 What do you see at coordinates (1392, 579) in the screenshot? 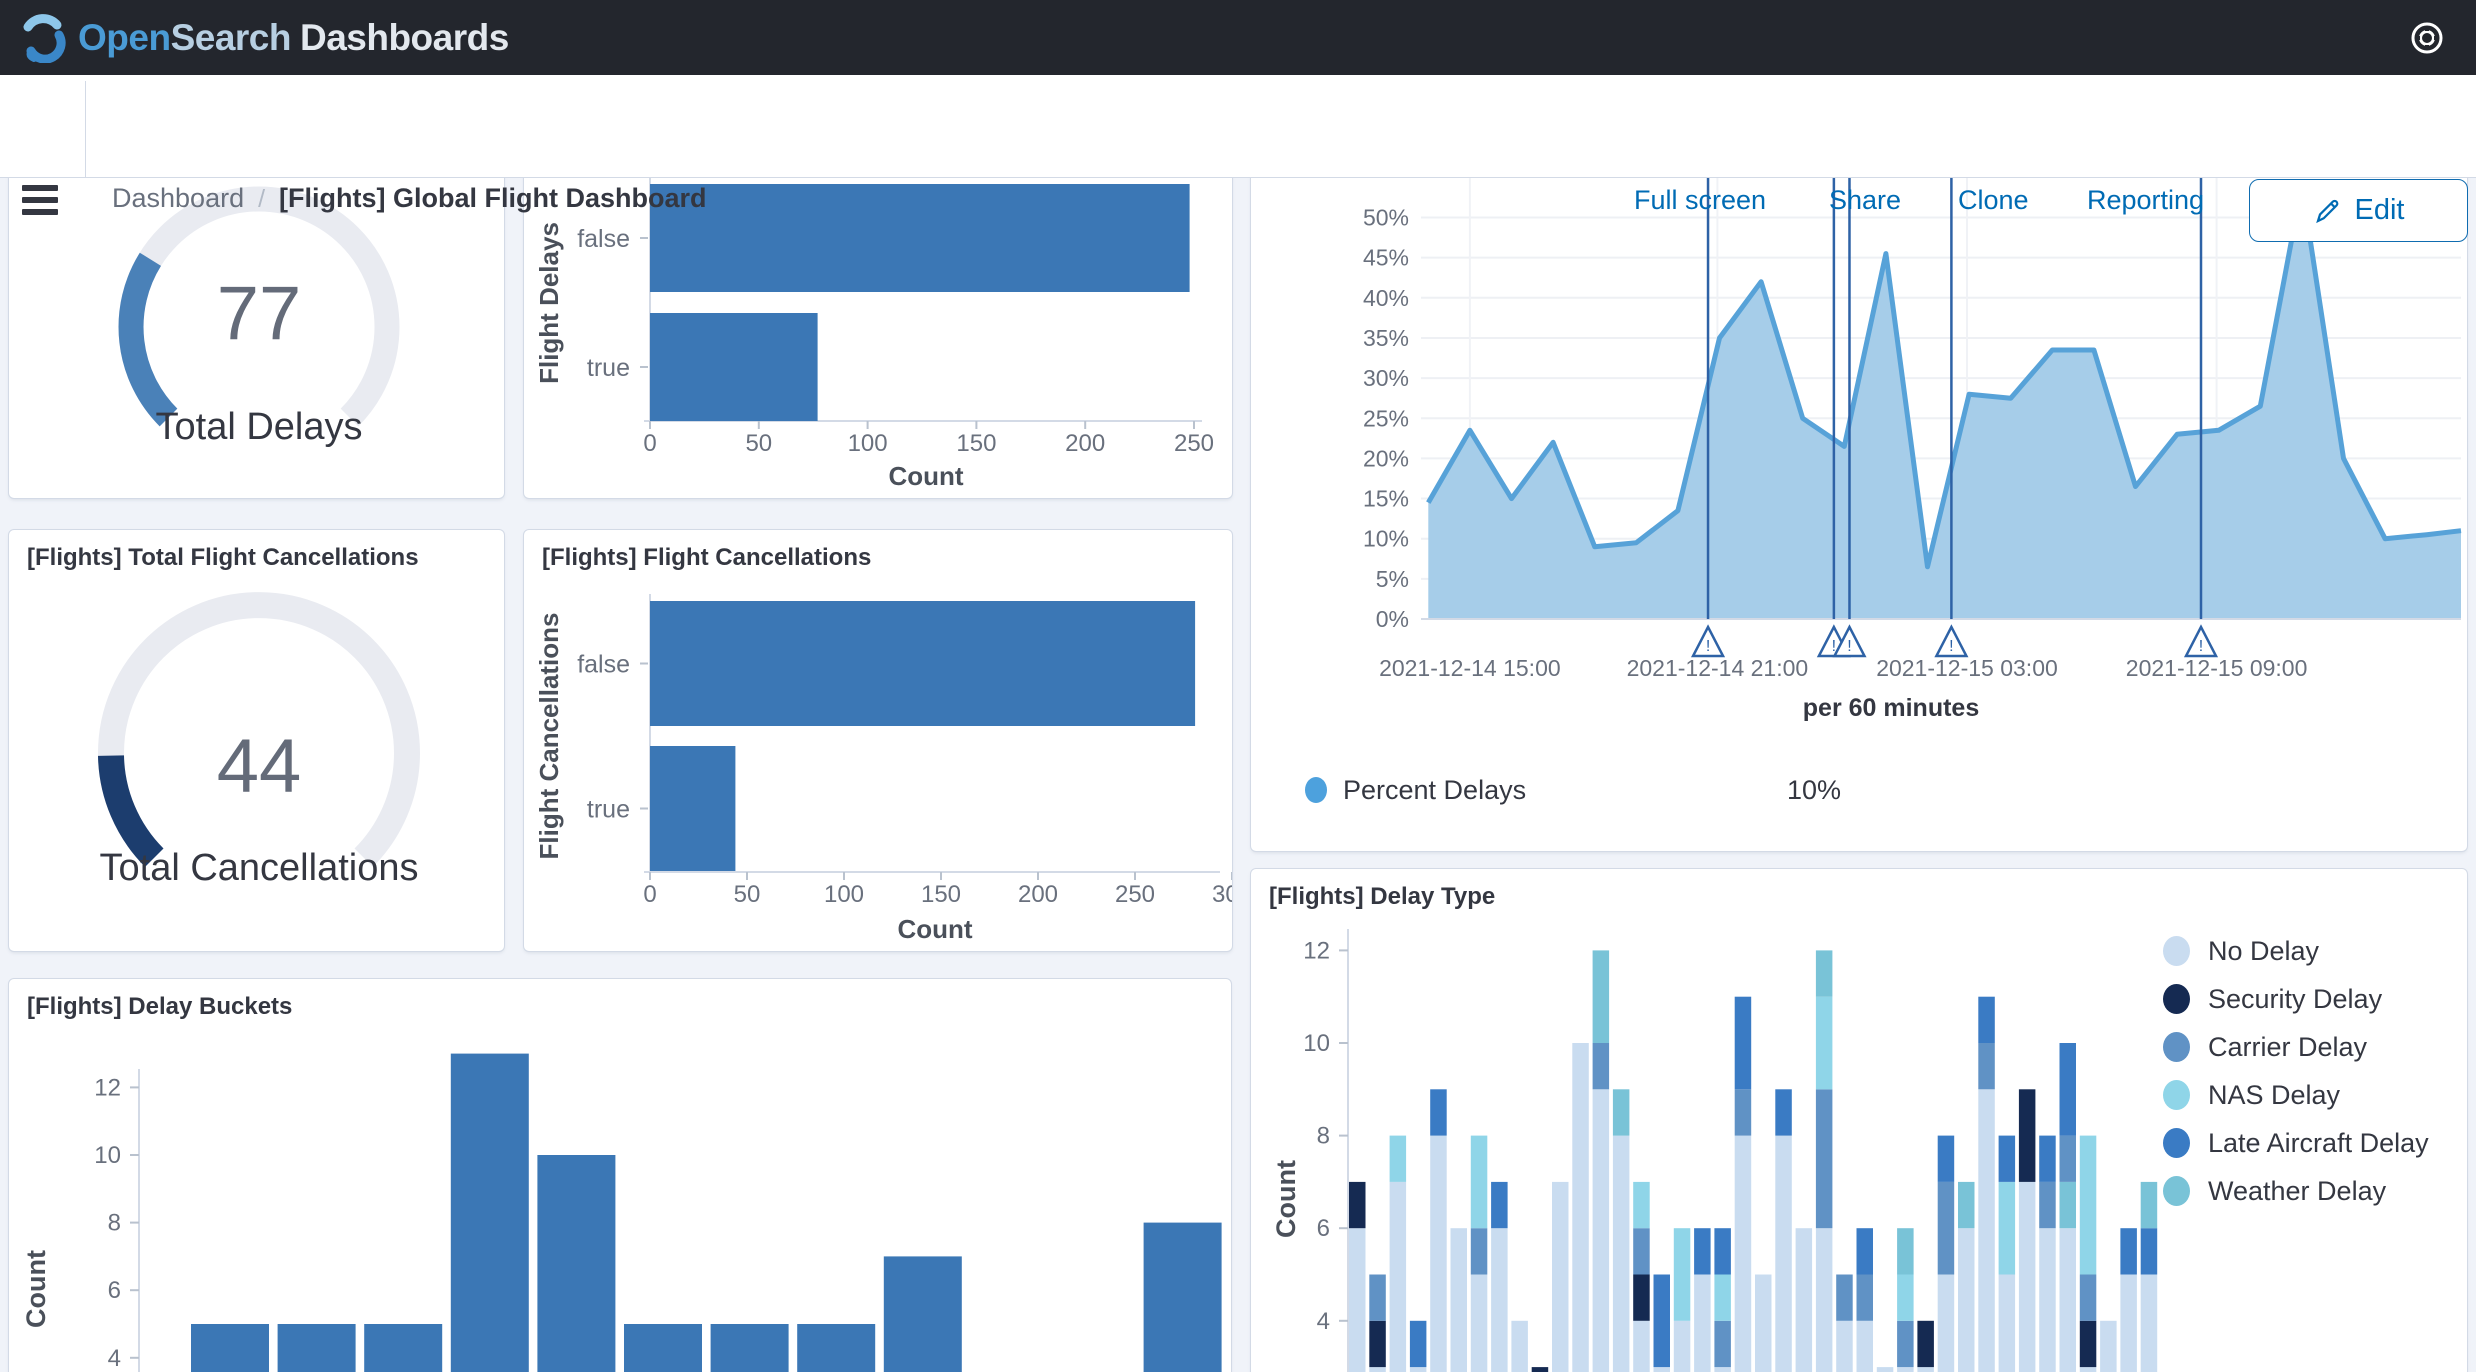
I see `svg-text: 5%` at bounding box center [1392, 579].